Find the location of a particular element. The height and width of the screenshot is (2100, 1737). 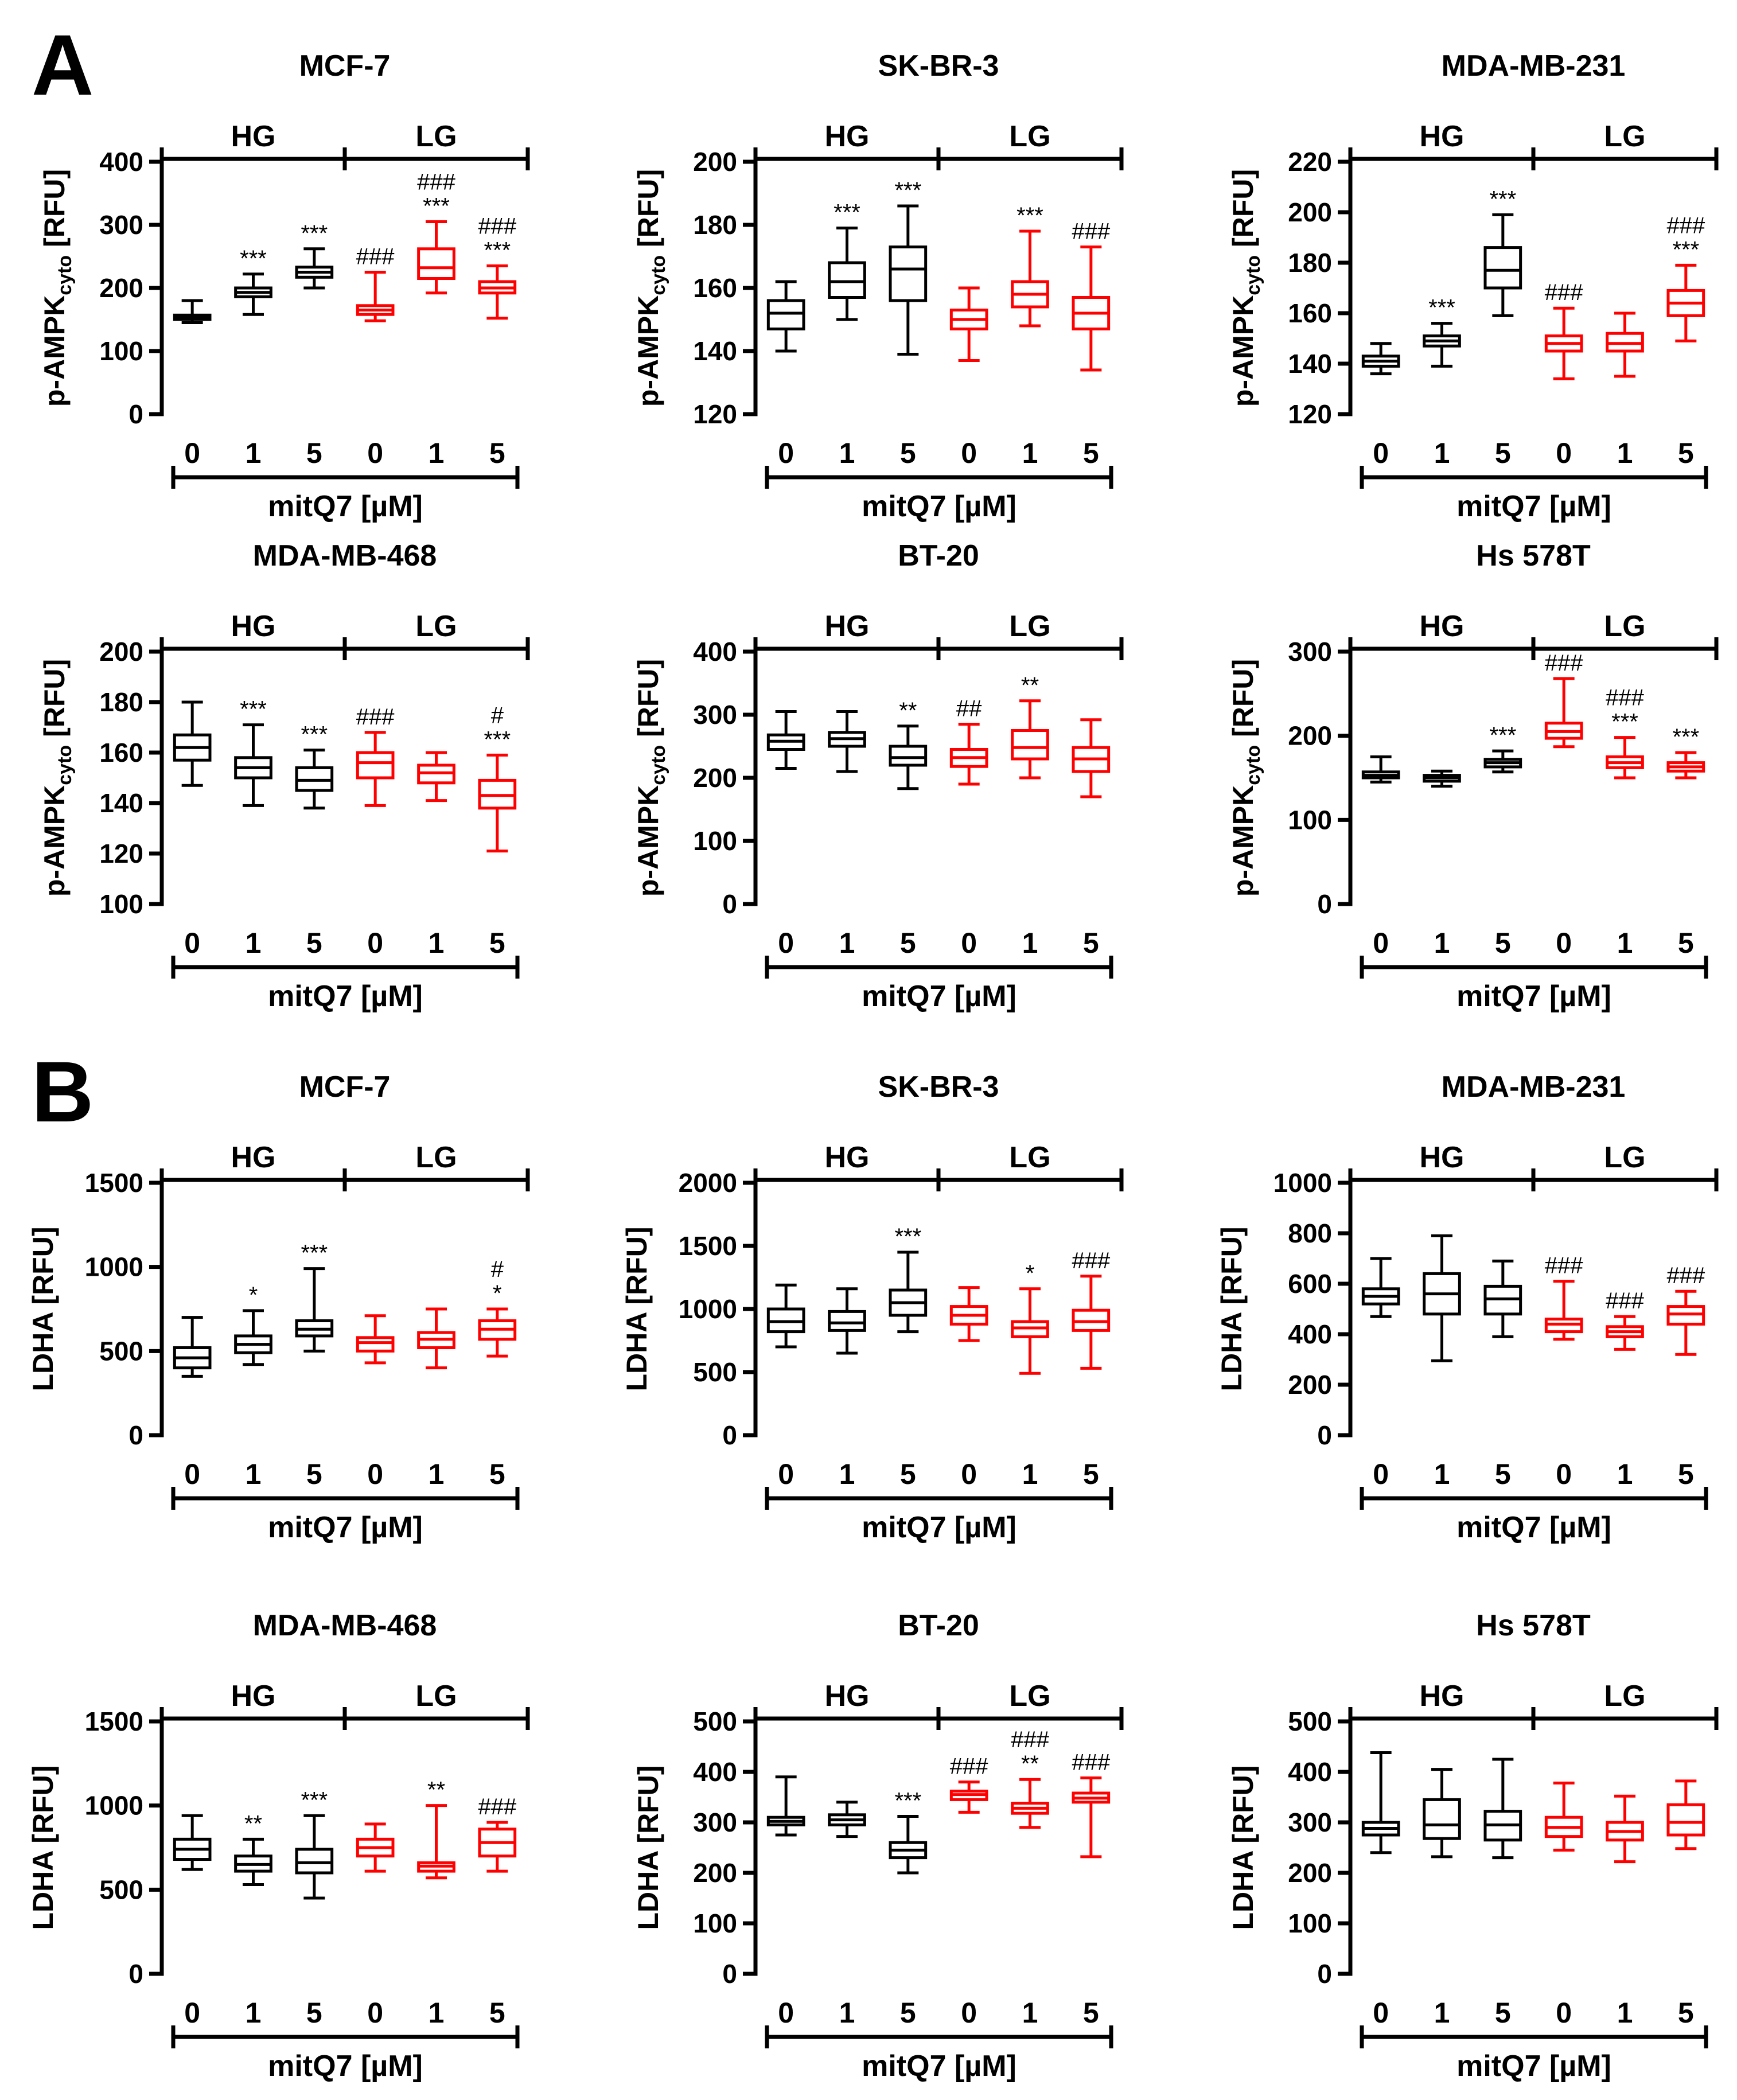

y-axis-label-main: LDHA [RFU] is located at coordinates (637, 1309).